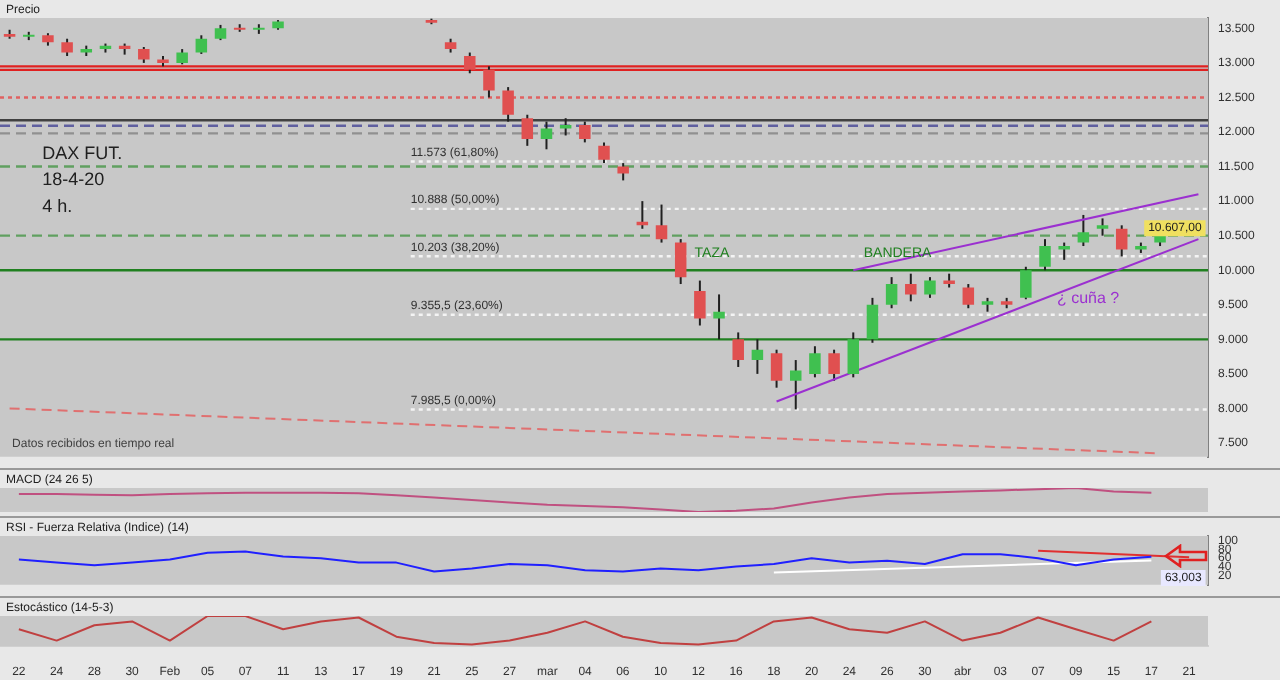 The height and width of the screenshot is (680, 1280). I want to click on annotation: DAX FUT., so click(82, 153).